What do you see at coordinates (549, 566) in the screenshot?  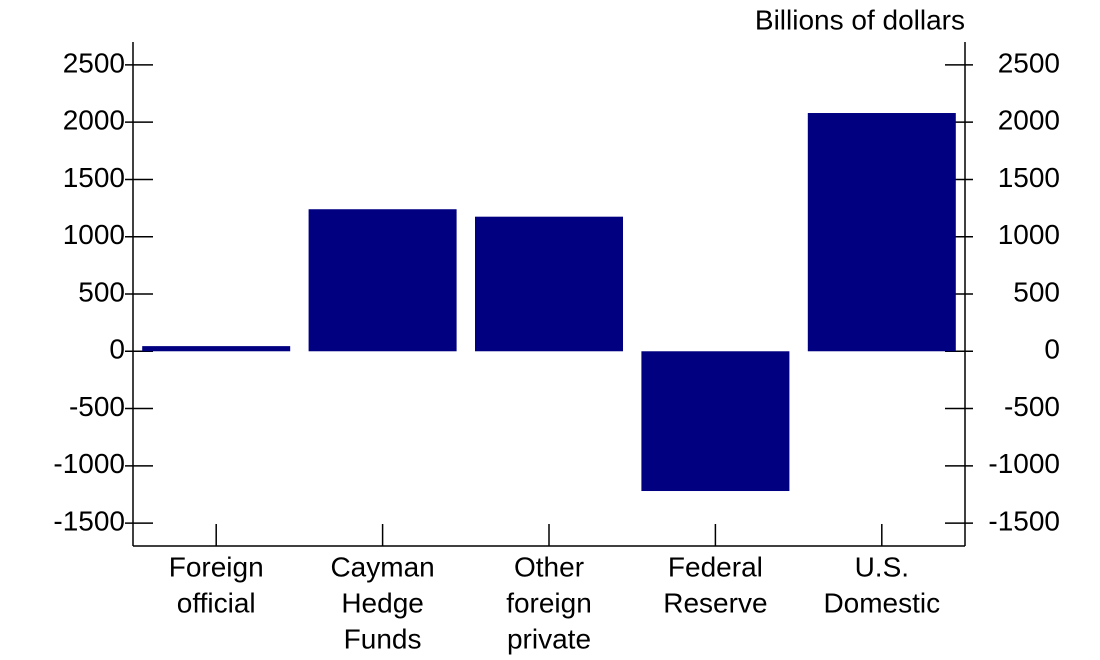 I see `x-tick-label: Other` at bounding box center [549, 566].